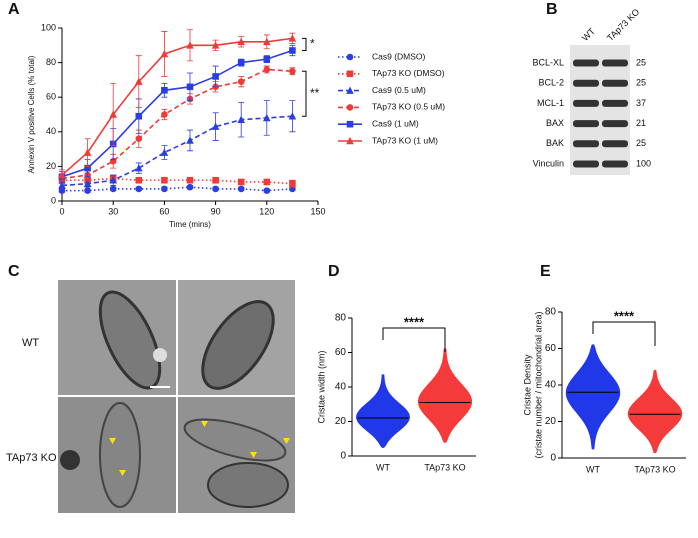 This screenshot has height=538, width=698. What do you see at coordinates (527, 385) in the screenshot?
I see `y-axis-label: Cristae Density` at bounding box center [527, 385].